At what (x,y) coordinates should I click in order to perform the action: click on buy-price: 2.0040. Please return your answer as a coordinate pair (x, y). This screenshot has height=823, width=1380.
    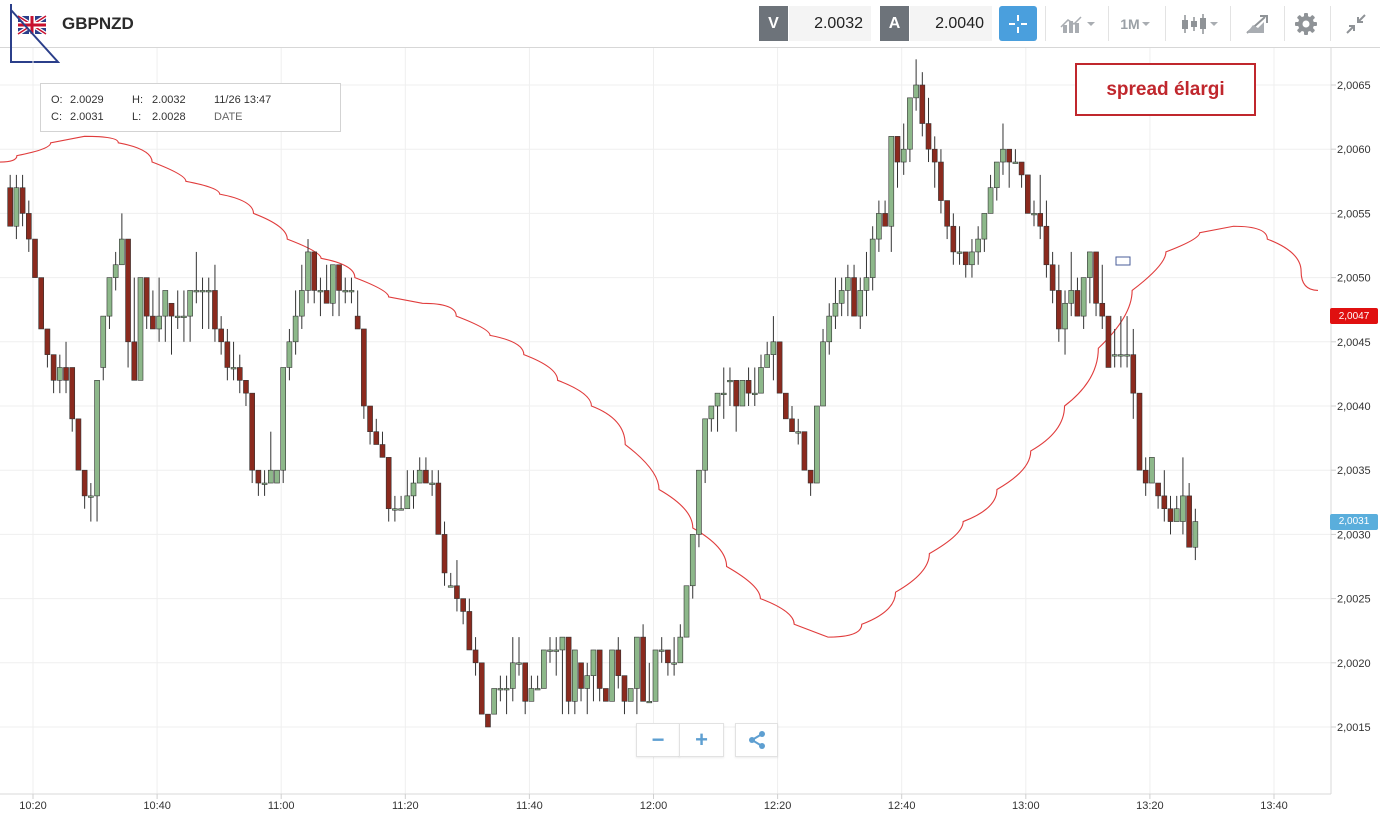
    Looking at the image, I should click on (951, 23).